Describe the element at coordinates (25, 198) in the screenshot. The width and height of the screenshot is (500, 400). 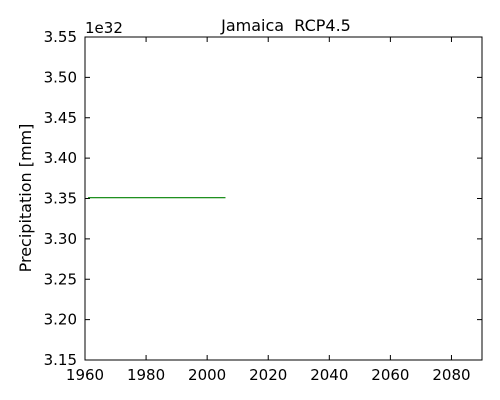
I see `y-axis-label: Precipitation [mm]` at that location.